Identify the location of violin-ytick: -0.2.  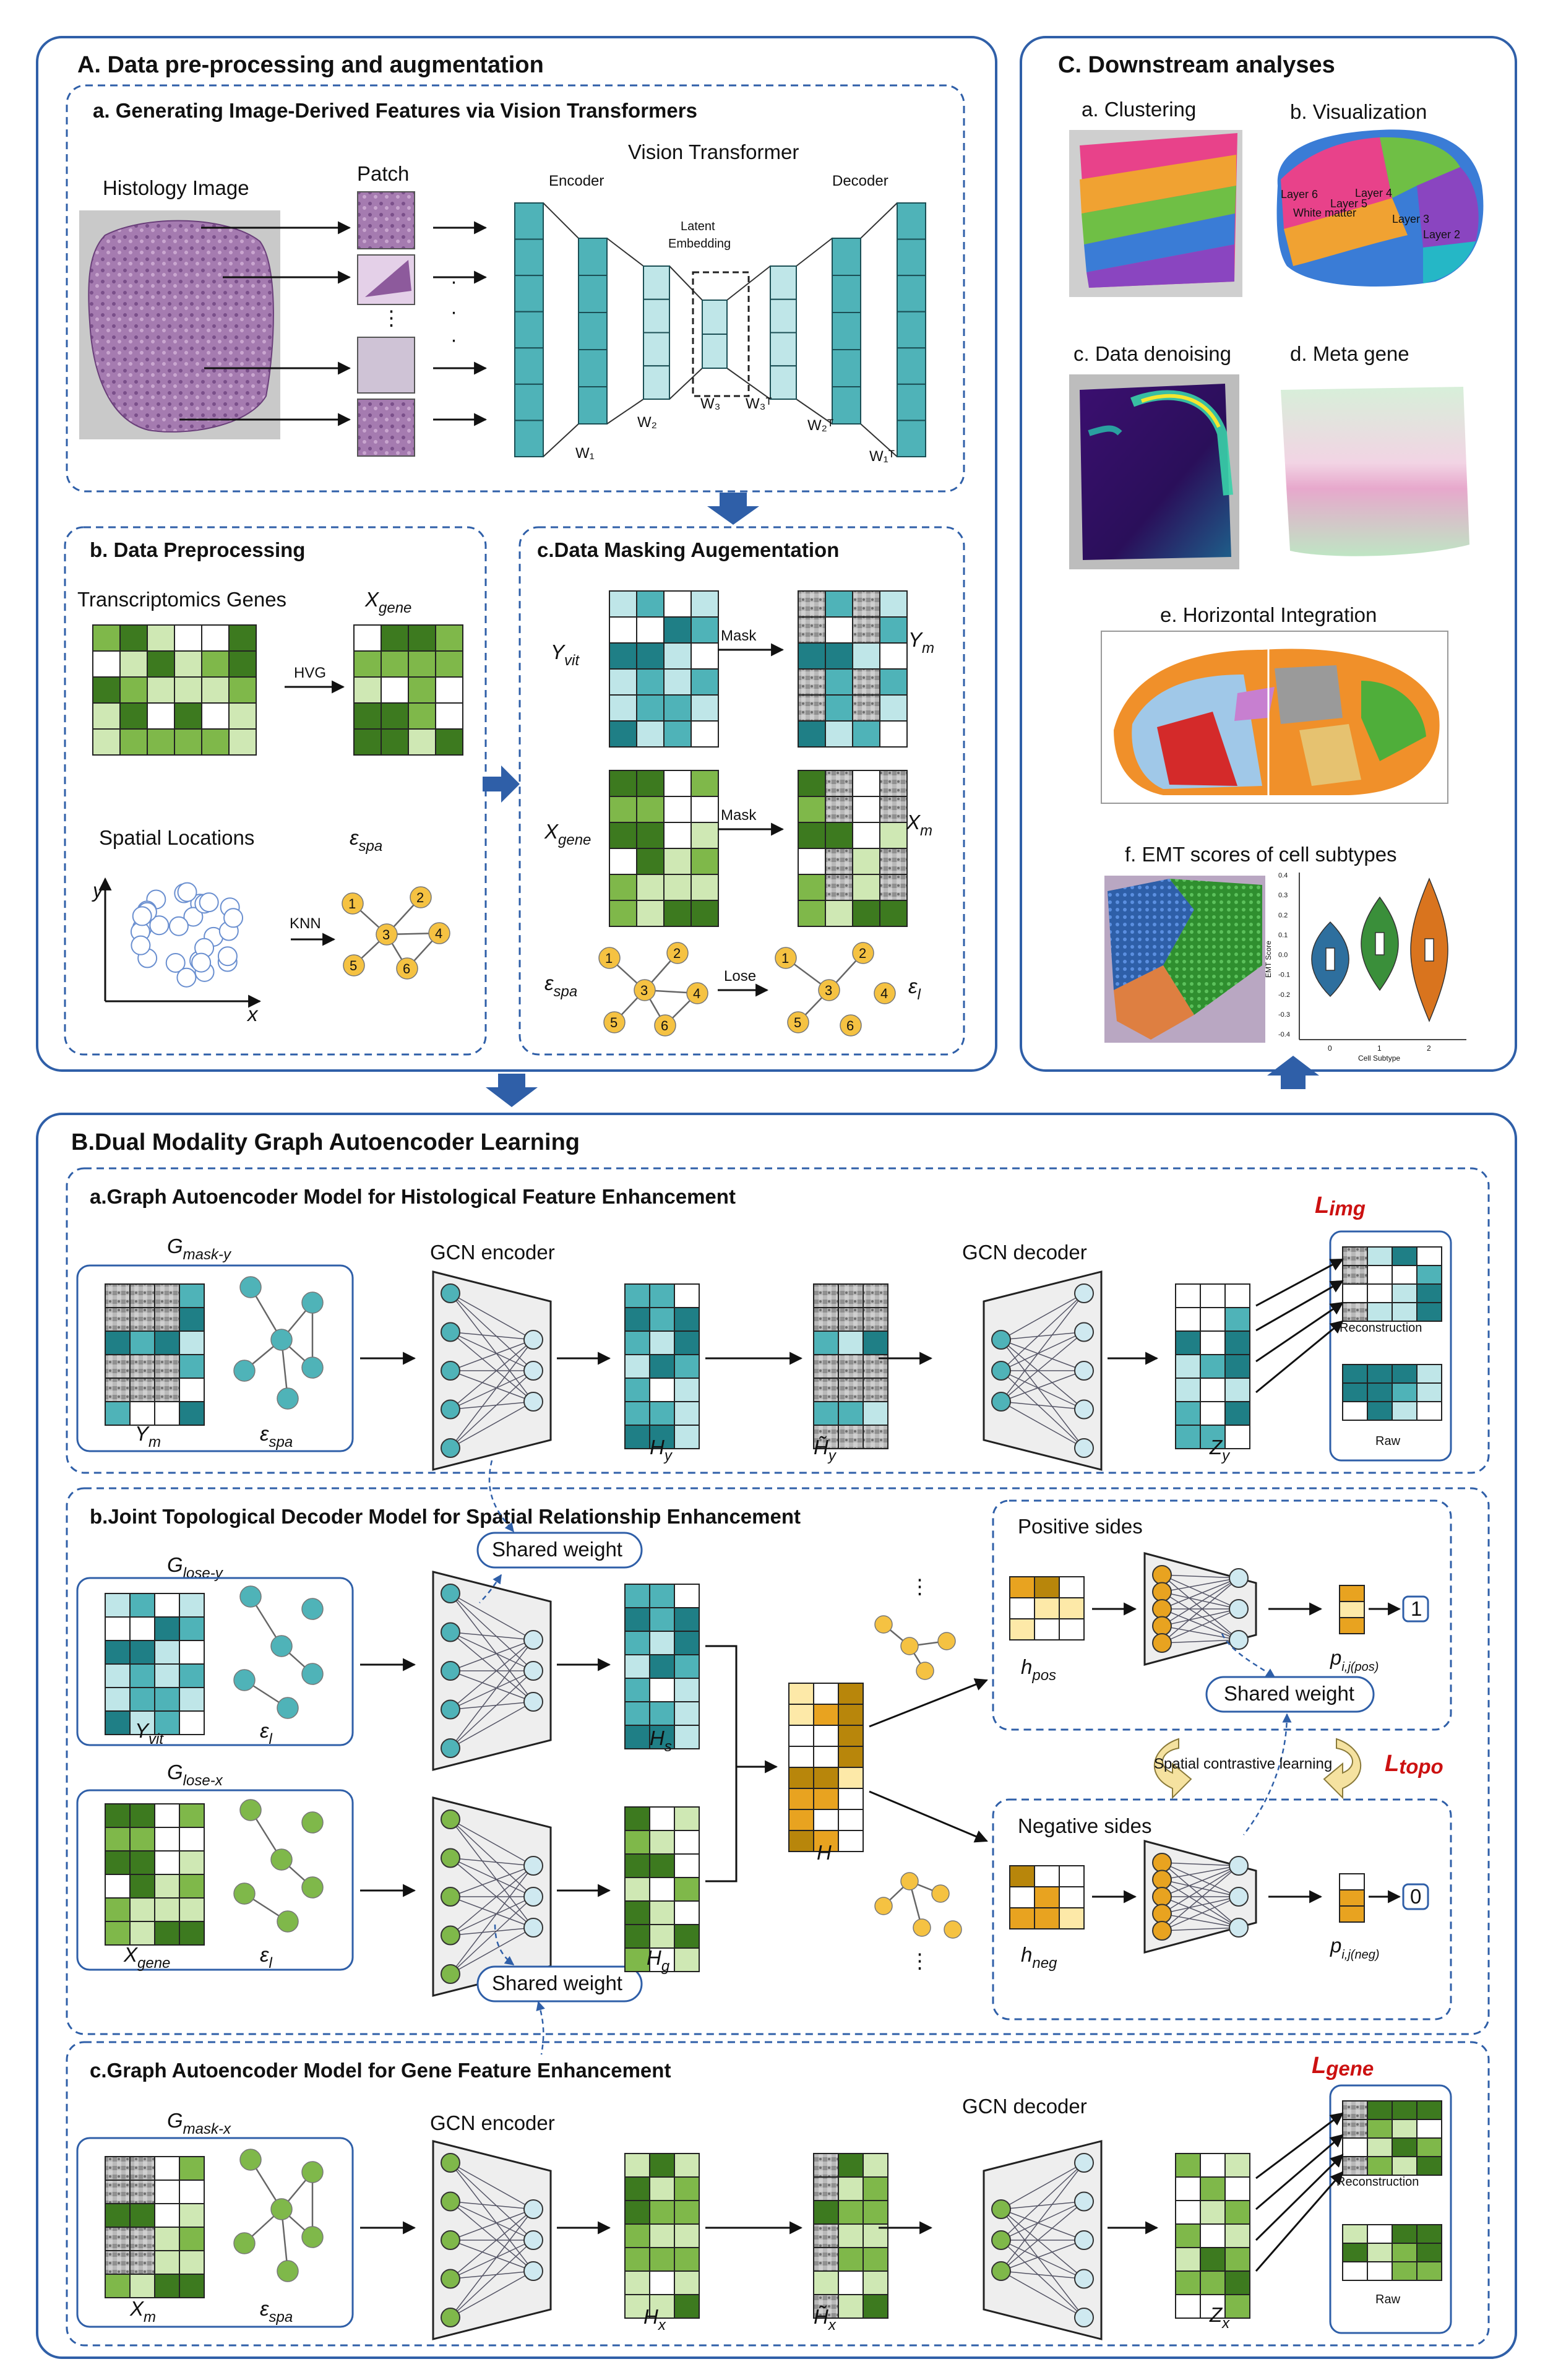
(1284, 995).